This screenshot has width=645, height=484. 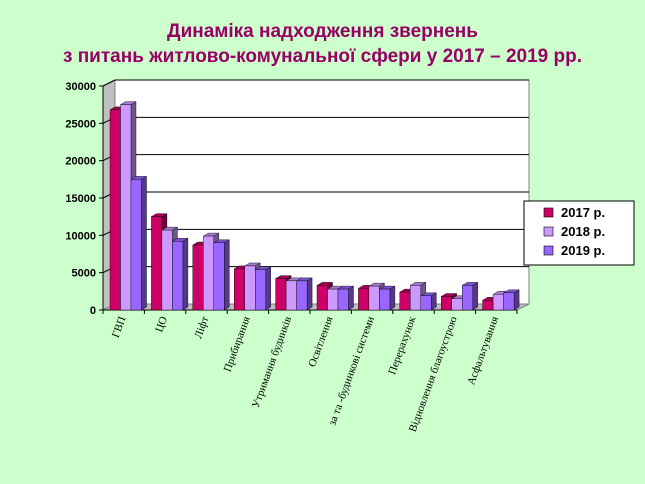 What do you see at coordinates (433, 374) in the screenshot?
I see `x-category-label: Відновлення благоустрою` at bounding box center [433, 374].